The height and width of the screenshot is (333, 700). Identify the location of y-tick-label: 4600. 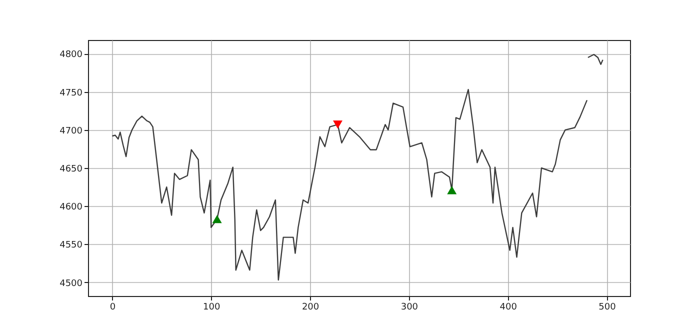
(71, 207).